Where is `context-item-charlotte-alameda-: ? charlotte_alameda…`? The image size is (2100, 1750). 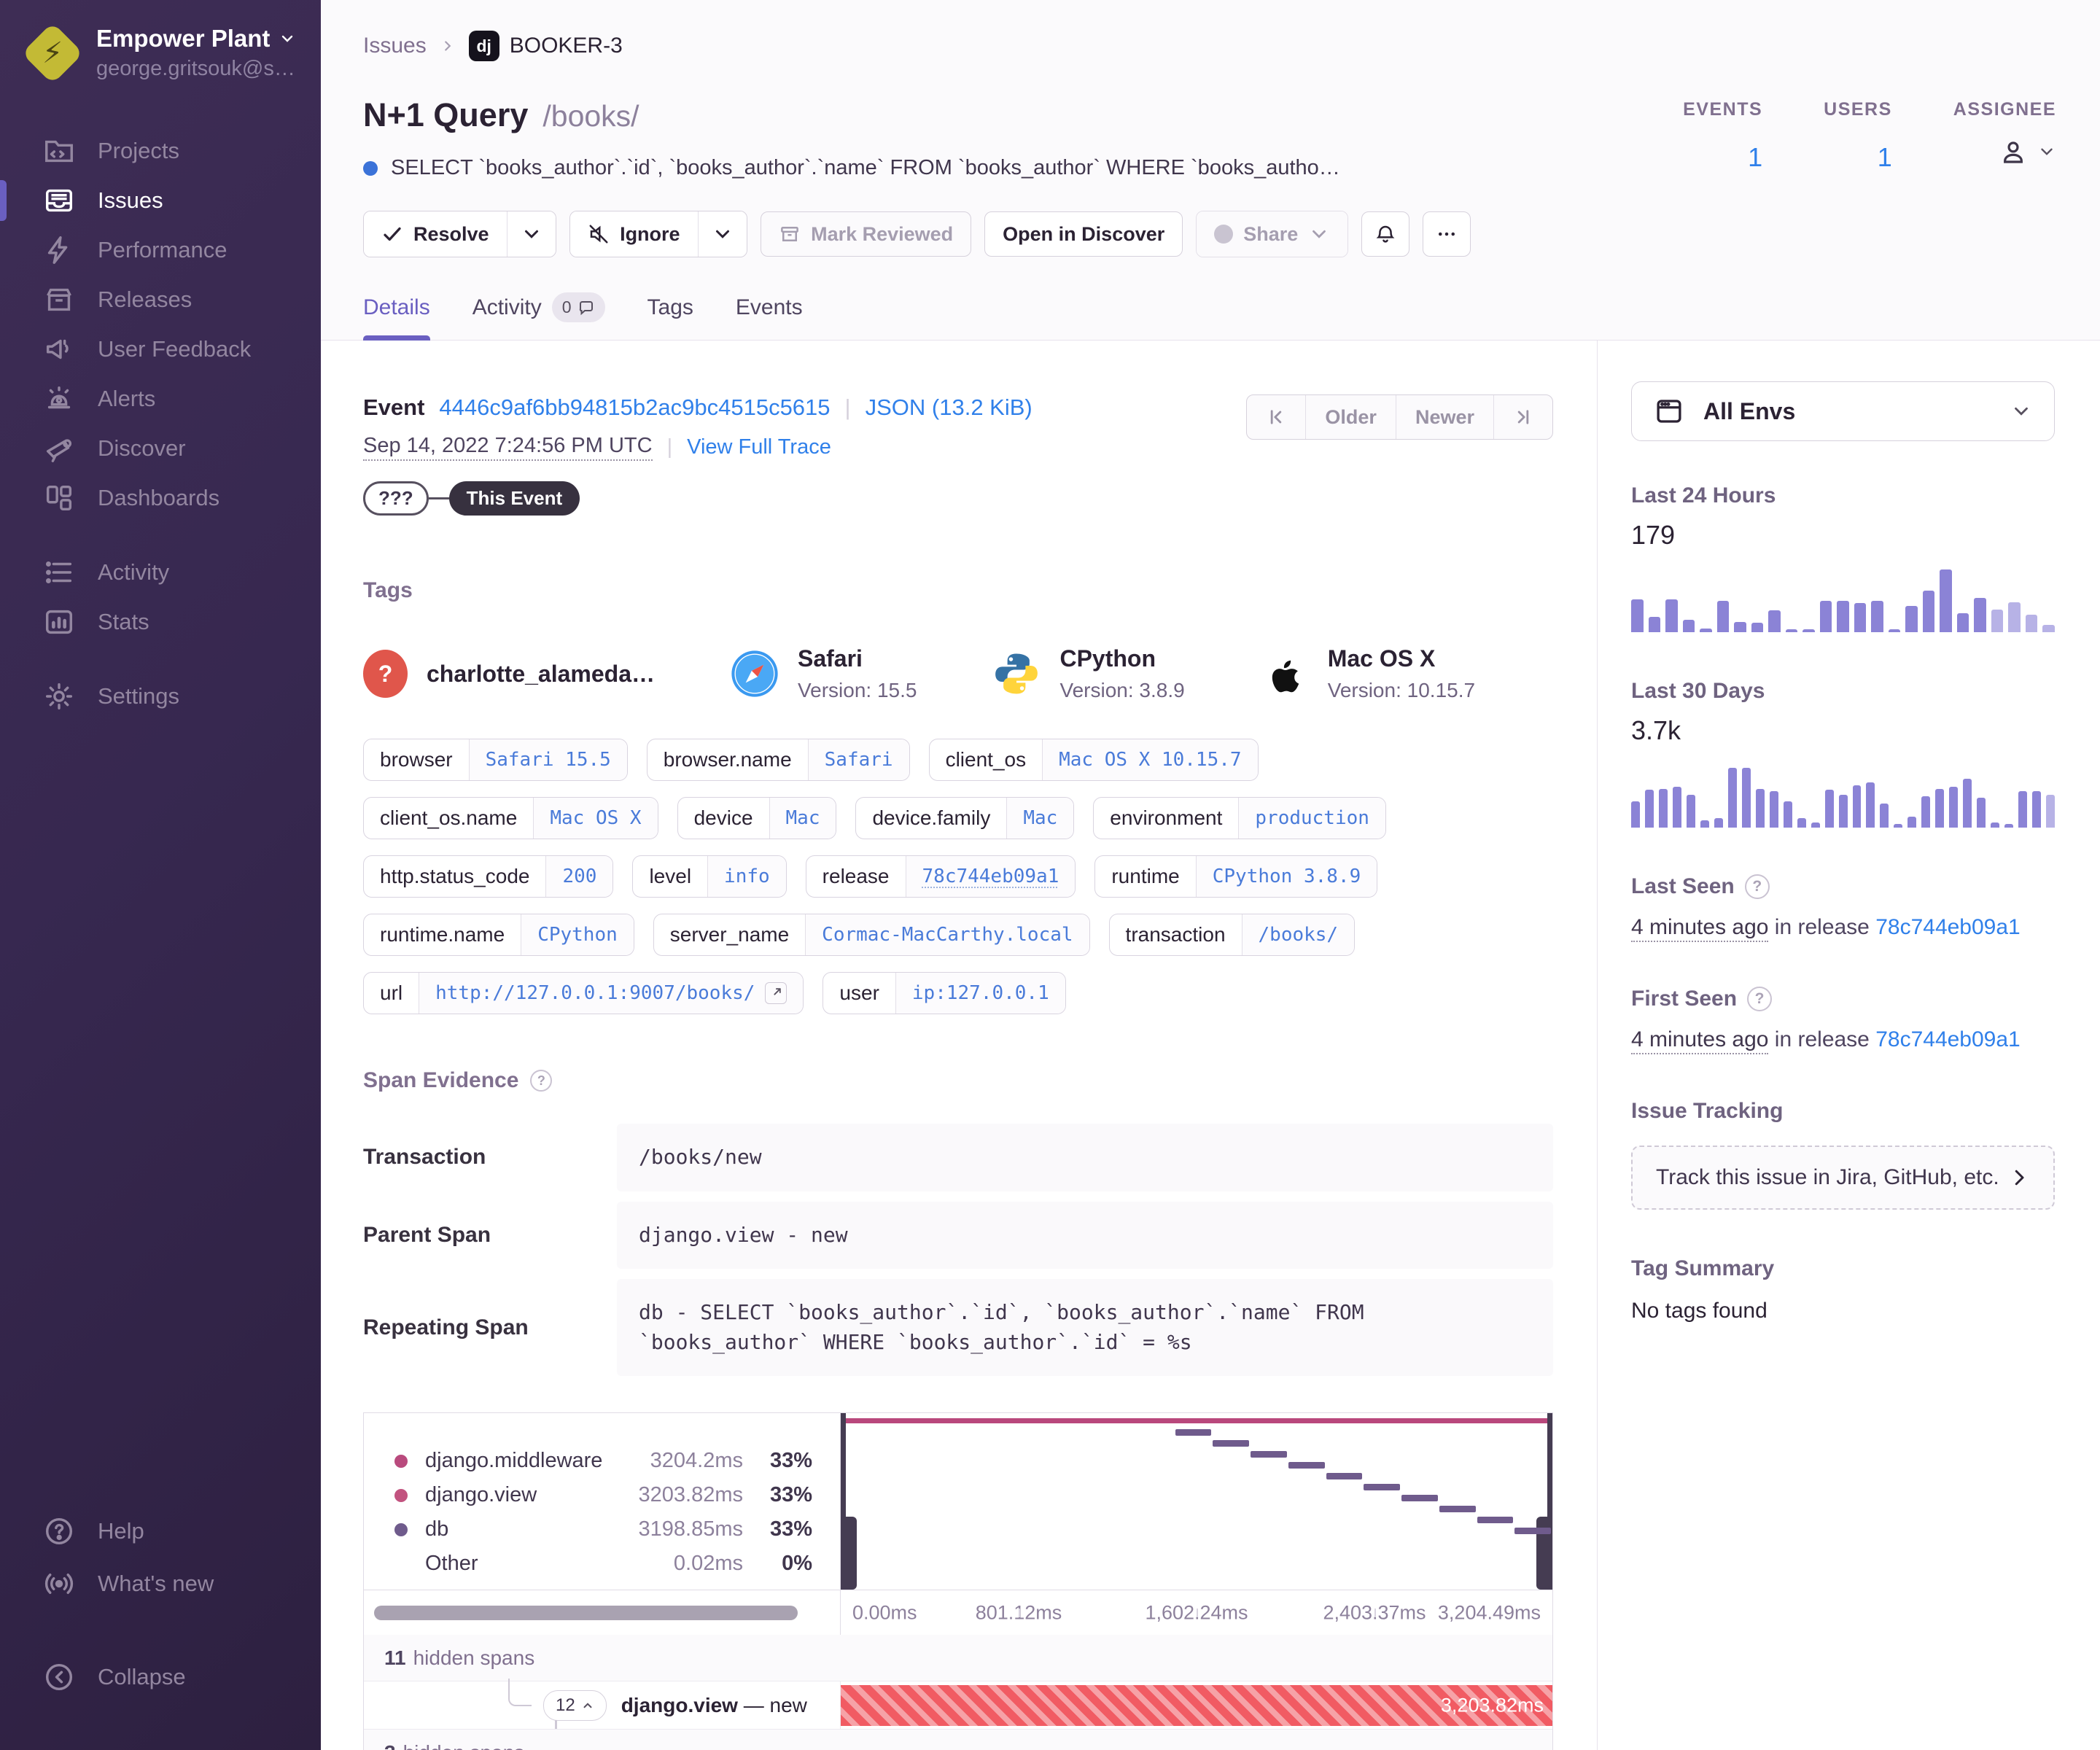 context-item-charlotte-alameda-: ? charlotte_alameda… is located at coordinates (509, 674).